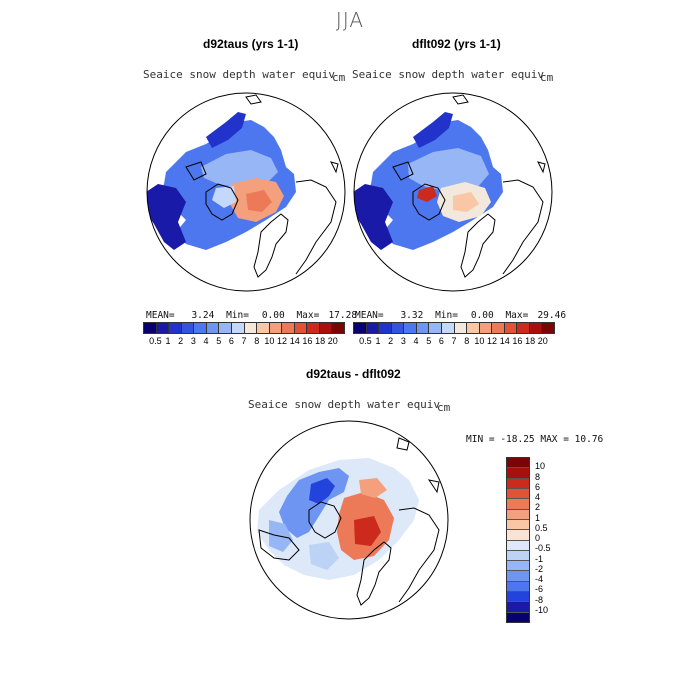 This screenshot has height=700, width=700. I want to click on panel1-coastline-asia, so click(316, 227).